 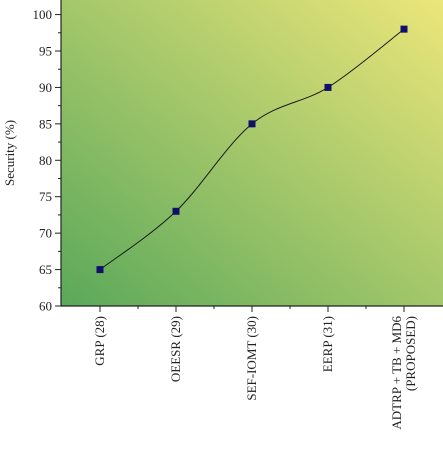 I want to click on x-tick-label: (PROPOSED), so click(x=410, y=353).